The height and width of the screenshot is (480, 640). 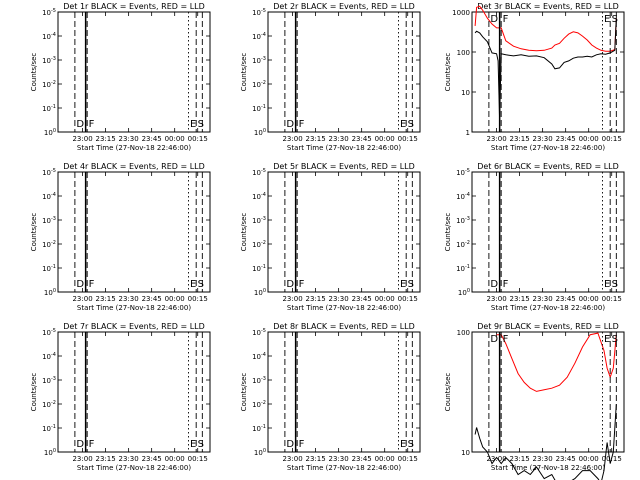 What do you see at coordinates (344, 326) in the screenshot?
I see `panel-title: Det 8r BLACK = Events, RED = LLD` at bounding box center [344, 326].